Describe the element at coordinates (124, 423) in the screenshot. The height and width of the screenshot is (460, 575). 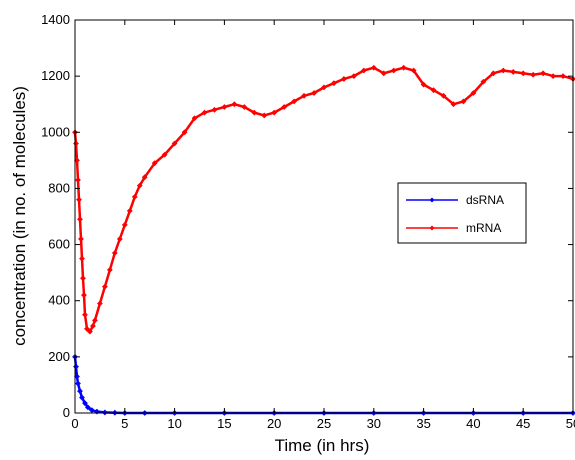
I see `x-tick-label: 5` at that location.